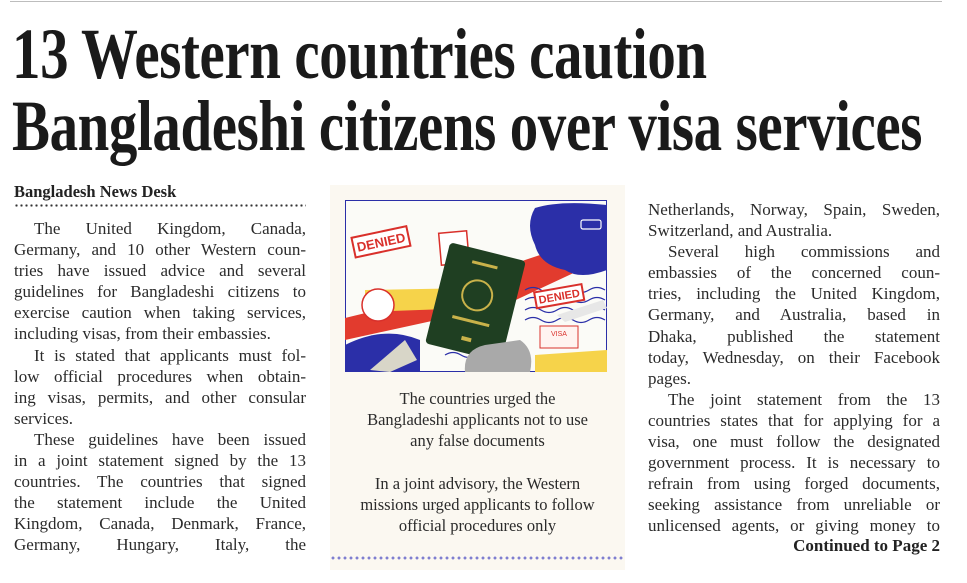  I want to click on text-line: including visas, from their embassies., so click(142, 334).